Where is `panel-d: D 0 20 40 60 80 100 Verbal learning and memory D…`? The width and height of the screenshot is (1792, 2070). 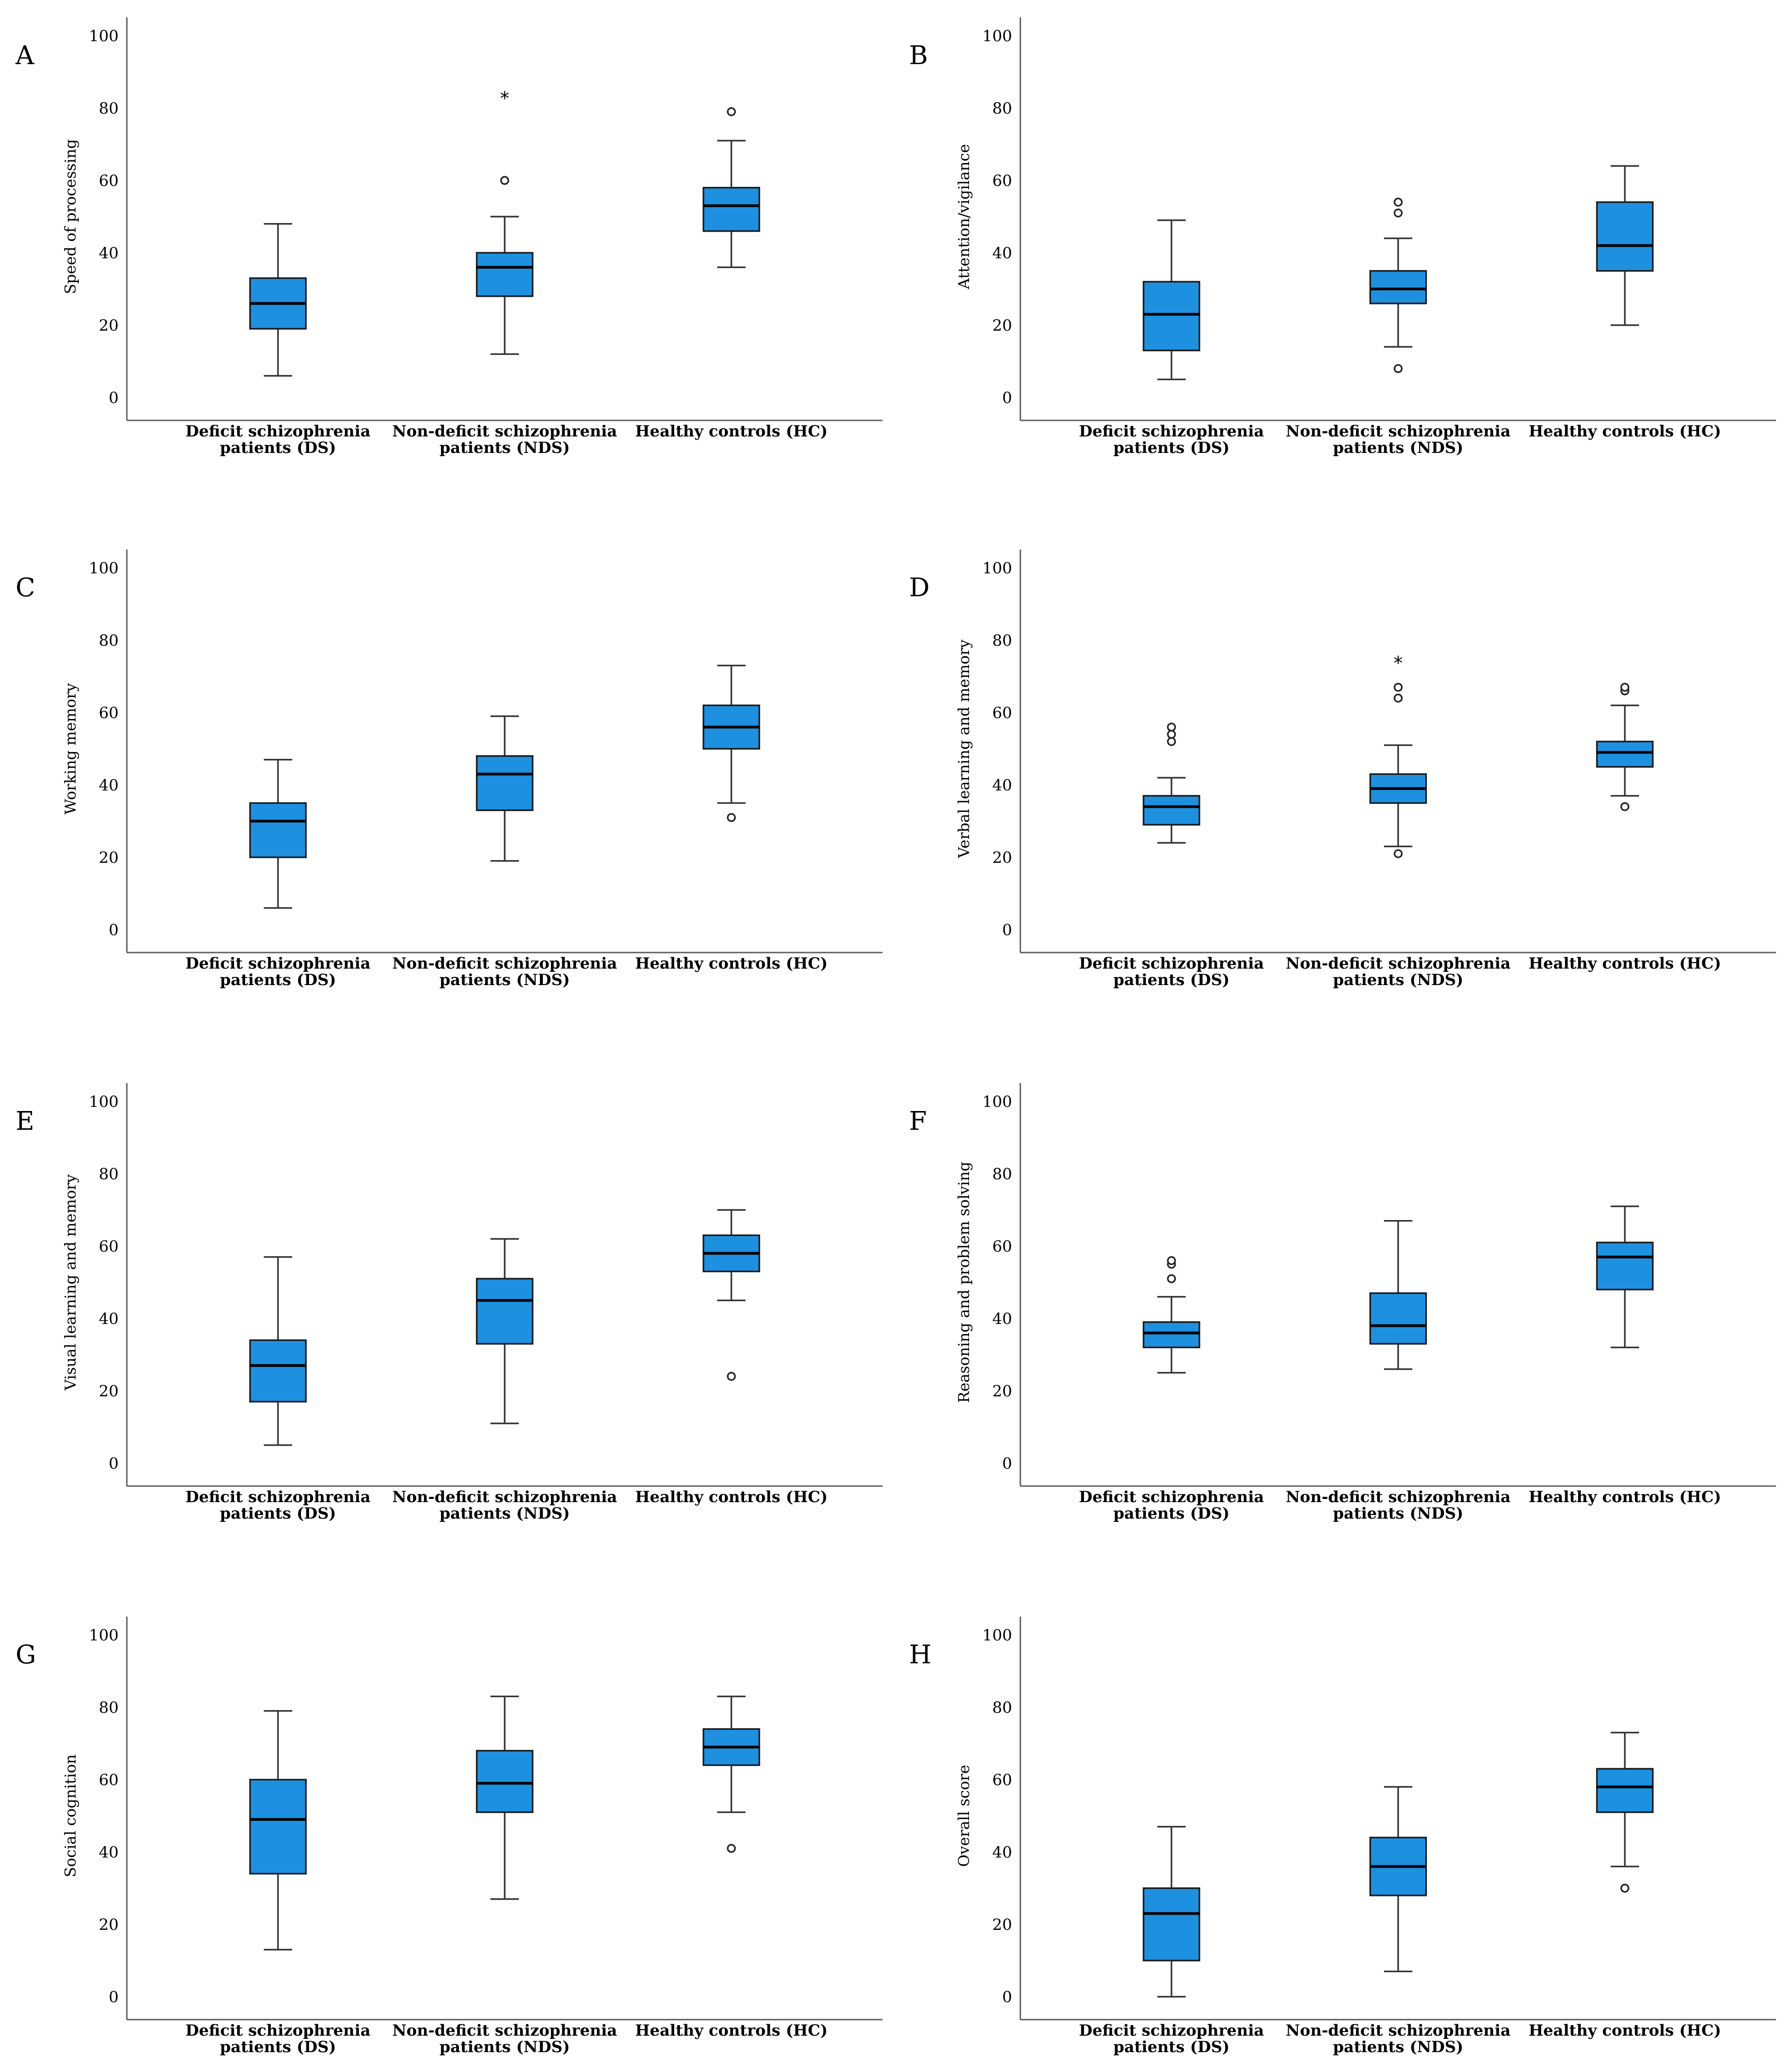
panel-d: D 0 20 40 60 80 100 Verbal learning and memory D… is located at coordinates (1342, 769).